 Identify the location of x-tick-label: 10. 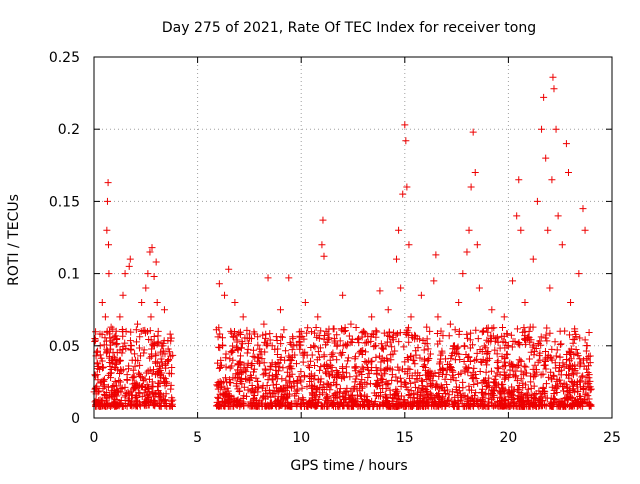
(301, 438).